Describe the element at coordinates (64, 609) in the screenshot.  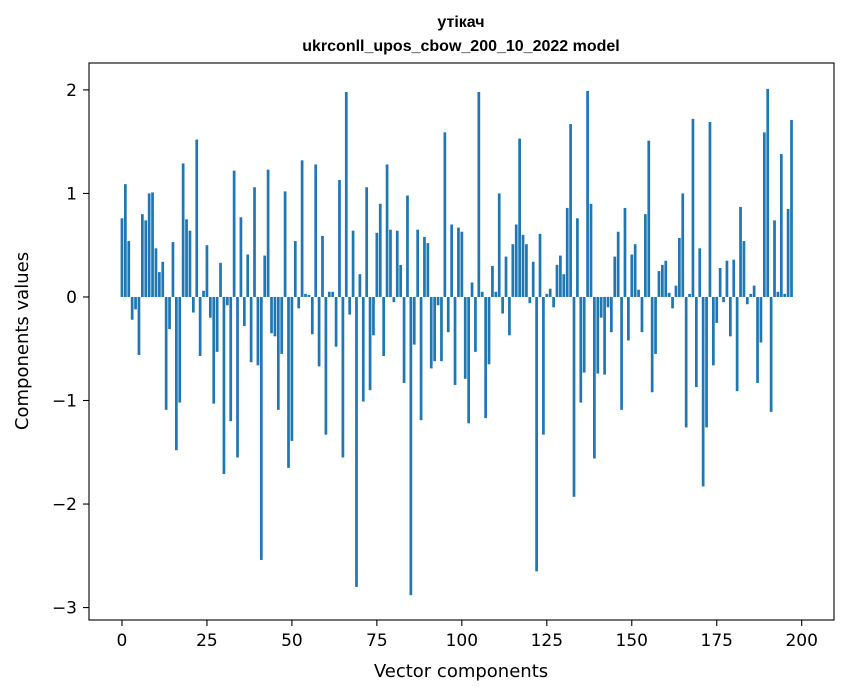
I see `y-tick-label: −3` at that location.